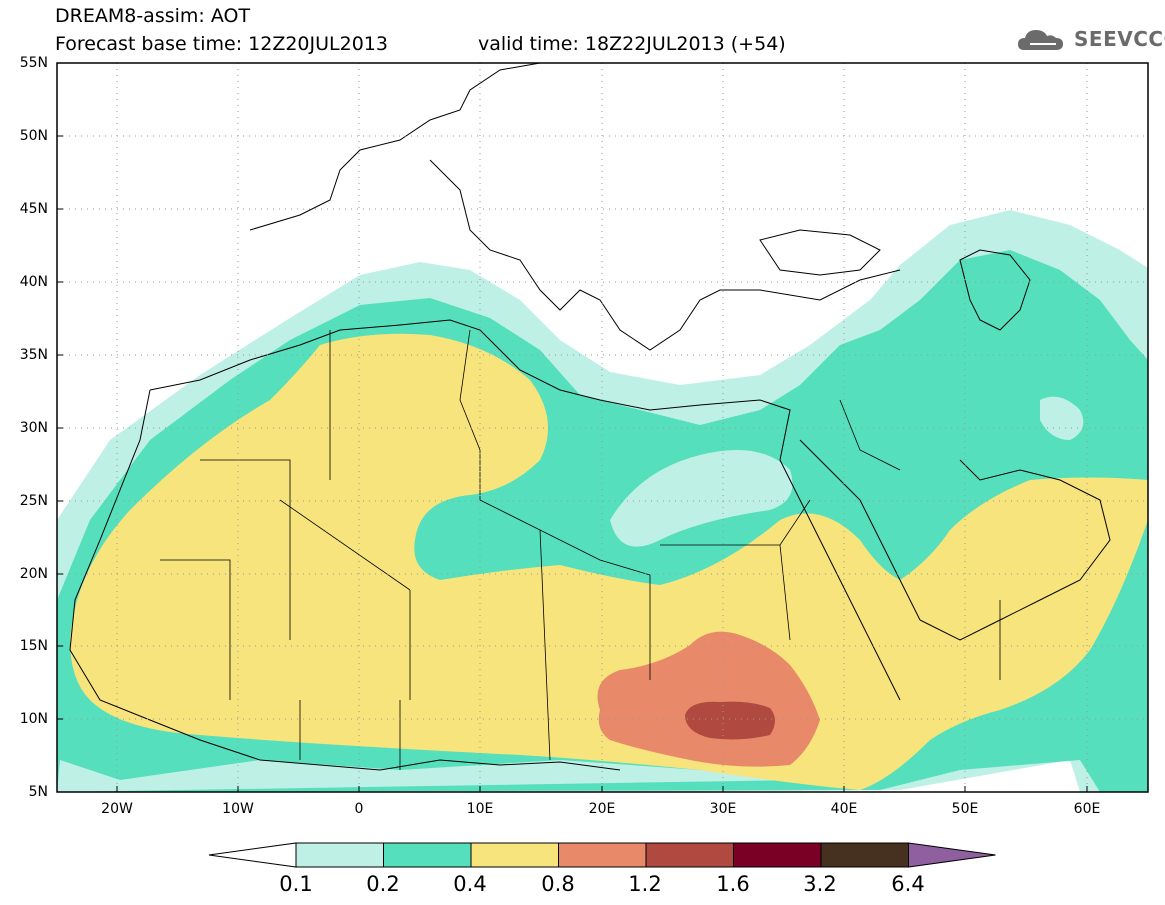  Describe the element at coordinates (33, 355) in the screenshot. I see `lat-label: 35N` at that location.